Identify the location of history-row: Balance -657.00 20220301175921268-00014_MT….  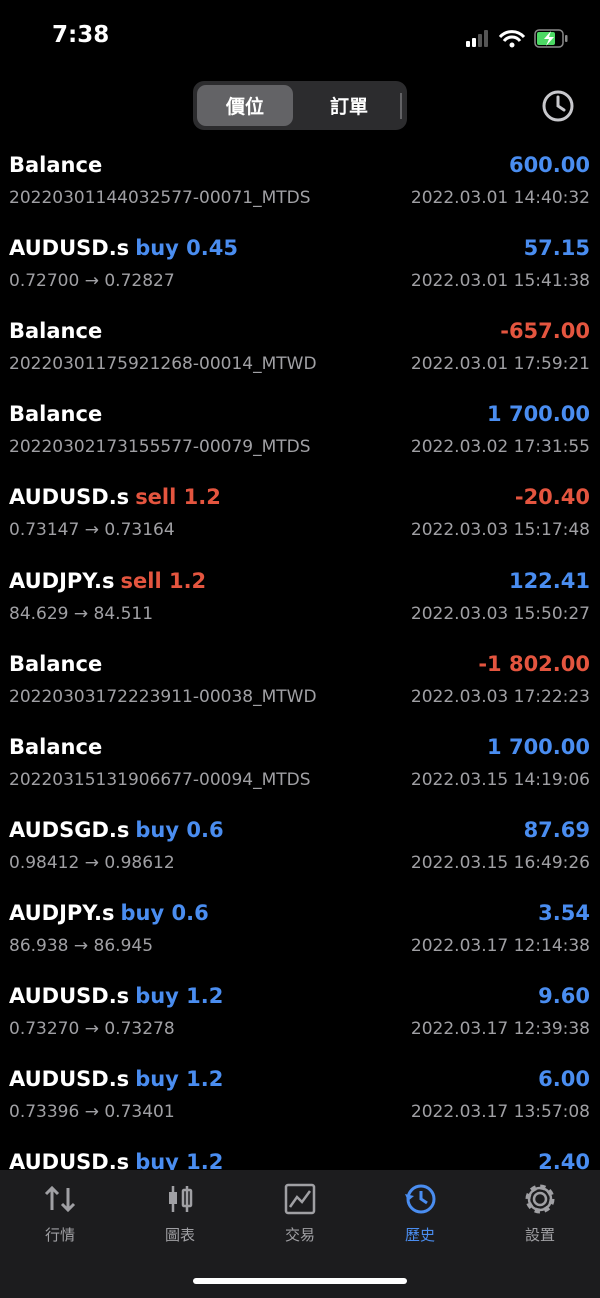
(300, 358).